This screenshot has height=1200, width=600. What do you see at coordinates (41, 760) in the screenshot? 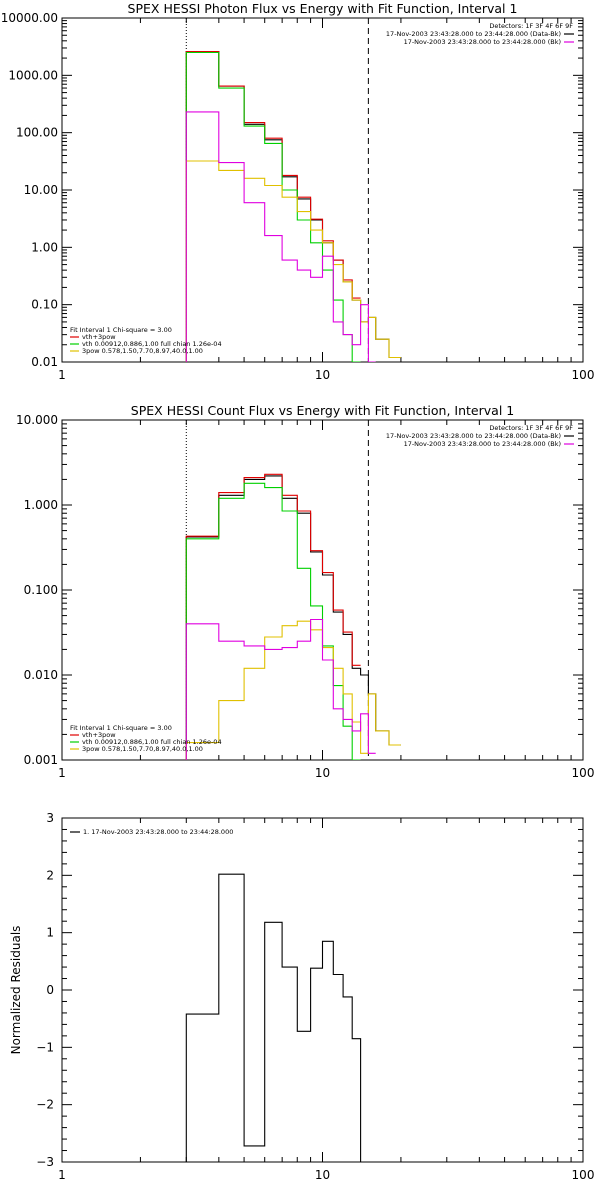
I see `y-tick-label: 0.001` at bounding box center [41, 760].